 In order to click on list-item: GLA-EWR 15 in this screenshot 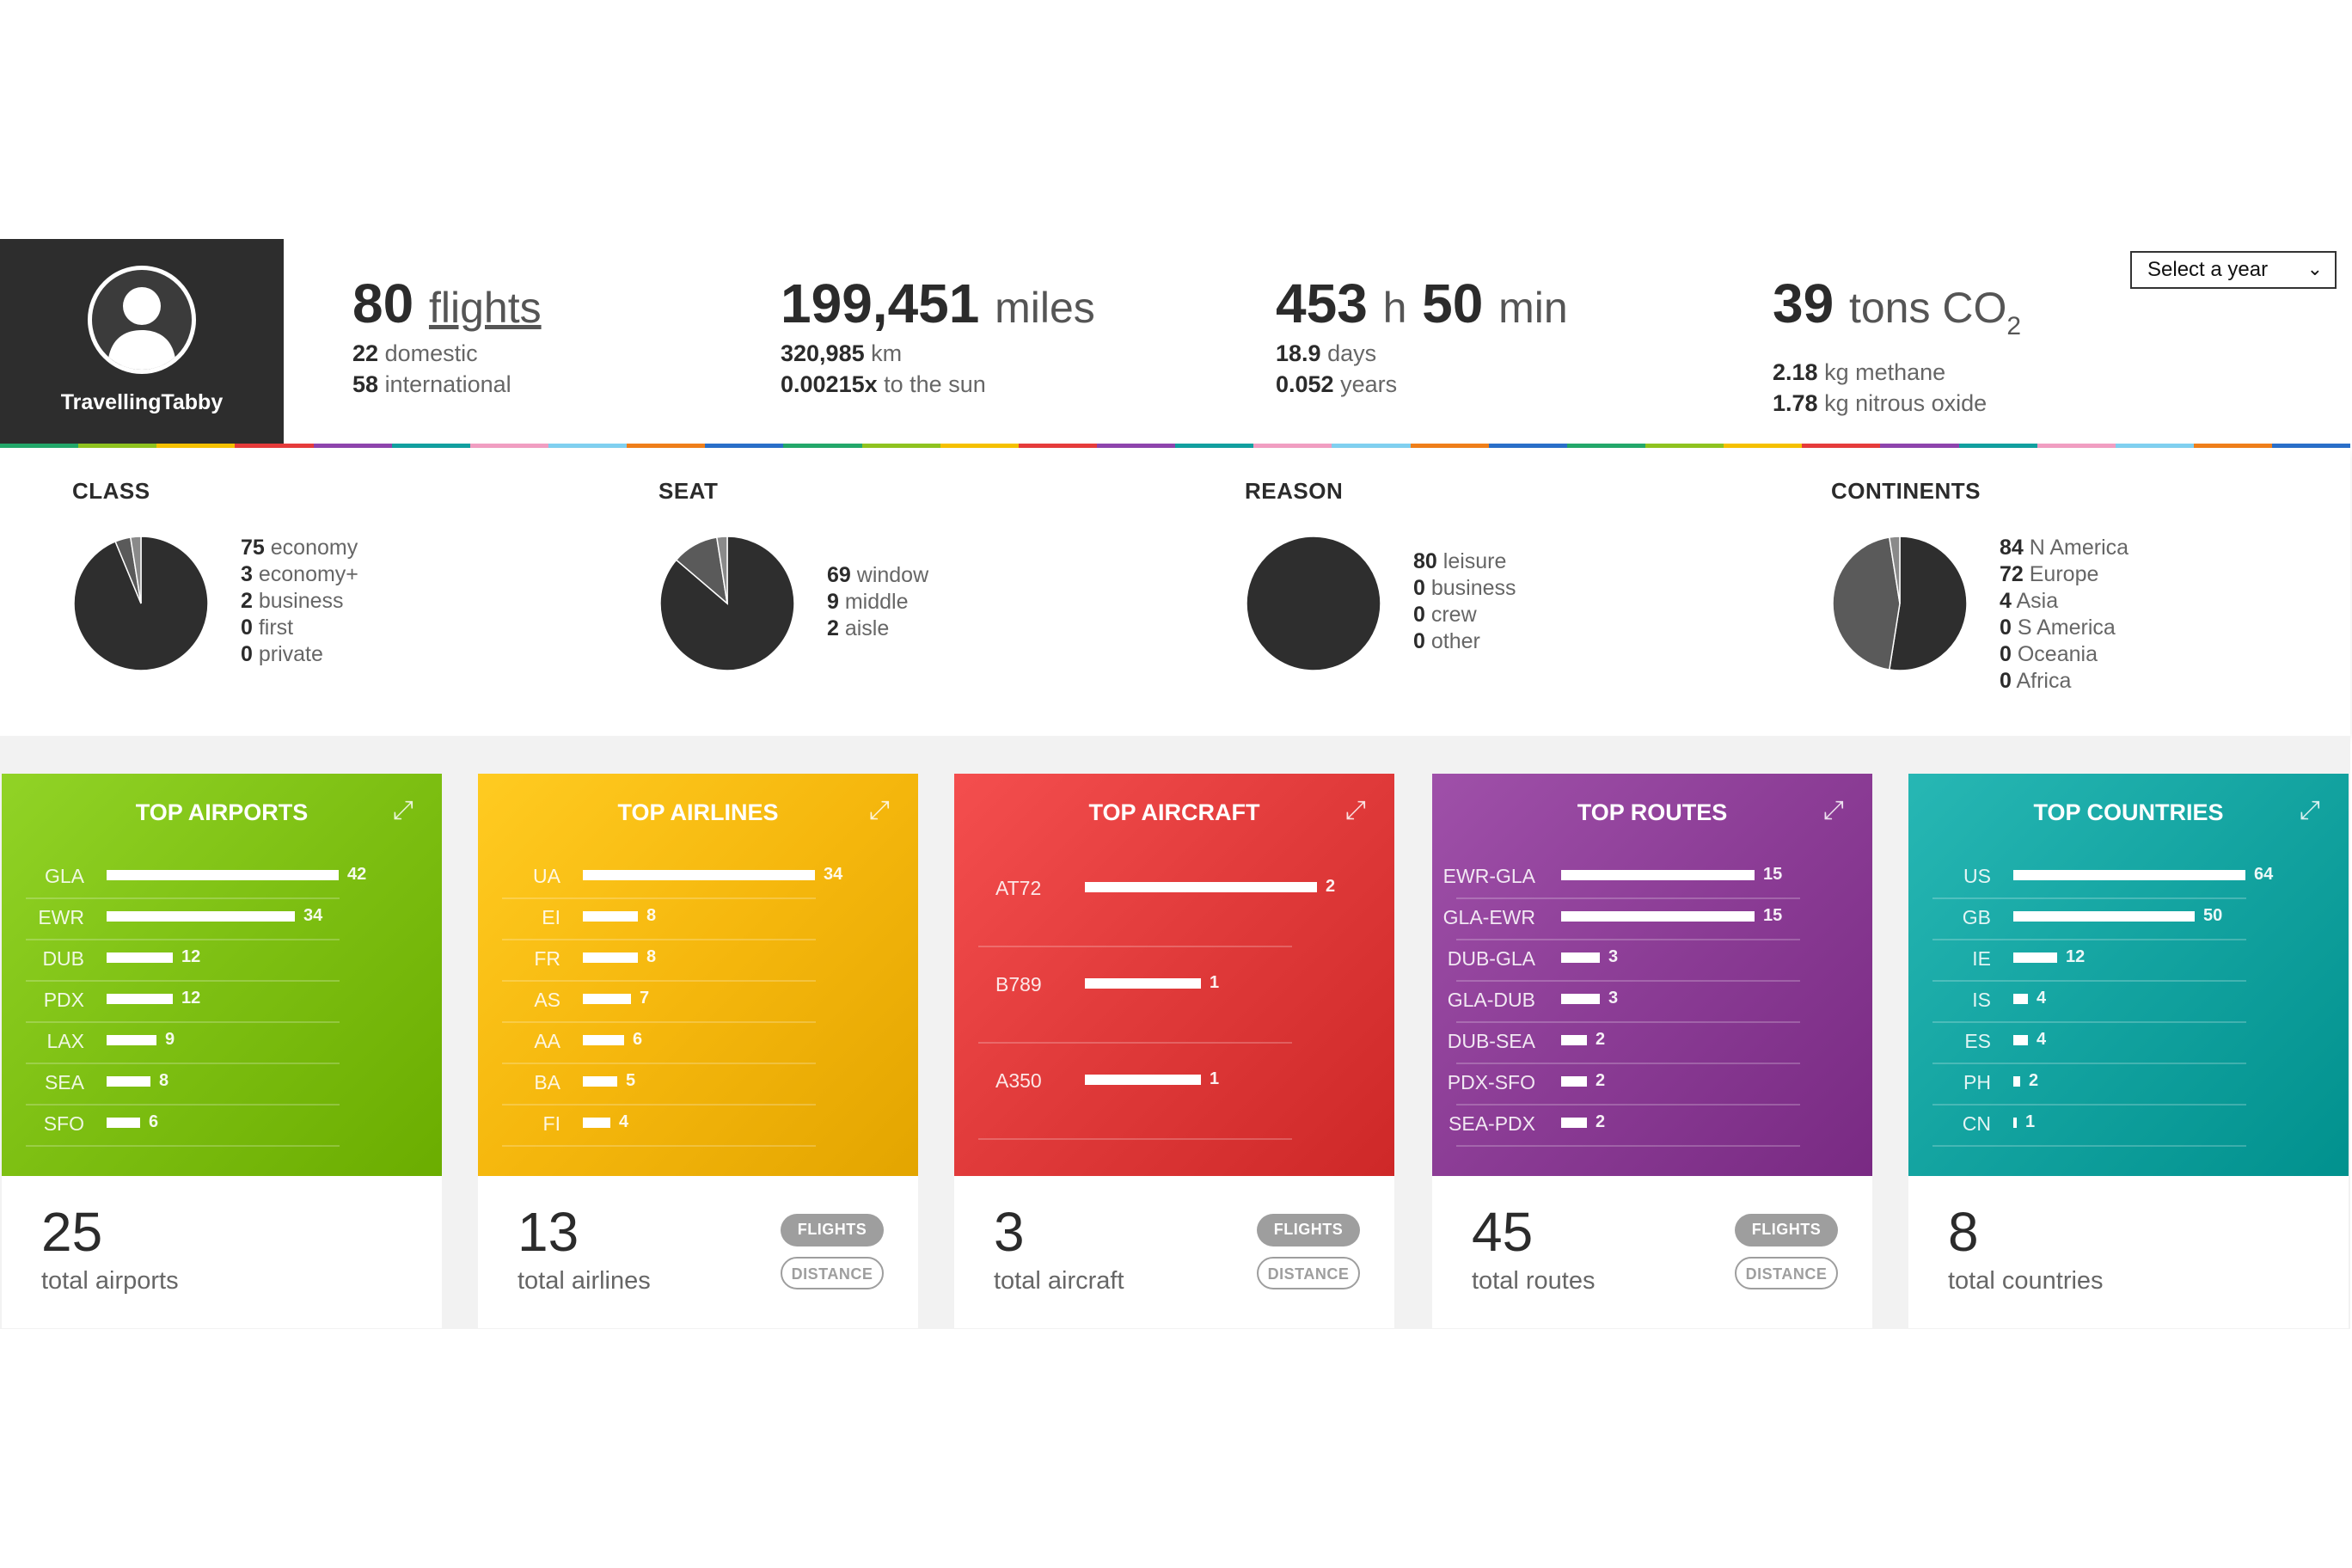, I will do `click(1621, 919)`.